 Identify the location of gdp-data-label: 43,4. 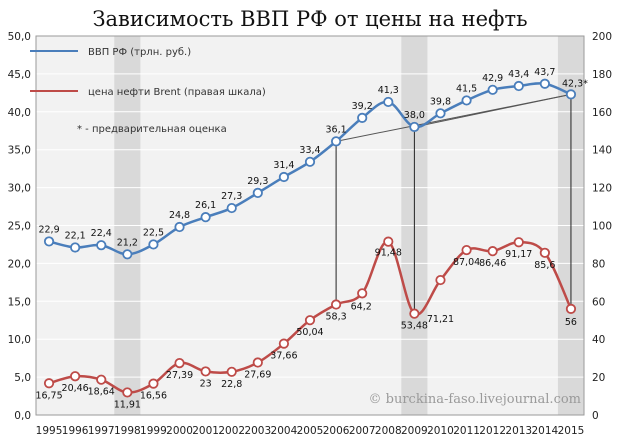
(518, 74).